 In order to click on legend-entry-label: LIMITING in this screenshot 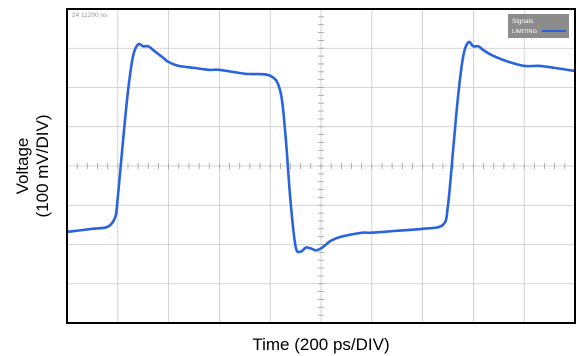, I will do `click(525, 32)`.